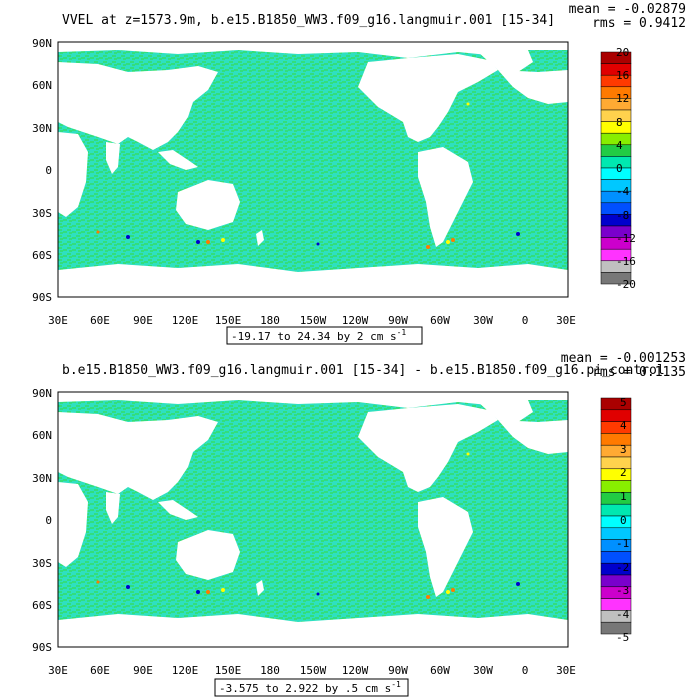 This screenshot has width=700, height=700. Describe the element at coordinates (623, 496) in the screenshot. I see `colorbar-label: 1` at that location.